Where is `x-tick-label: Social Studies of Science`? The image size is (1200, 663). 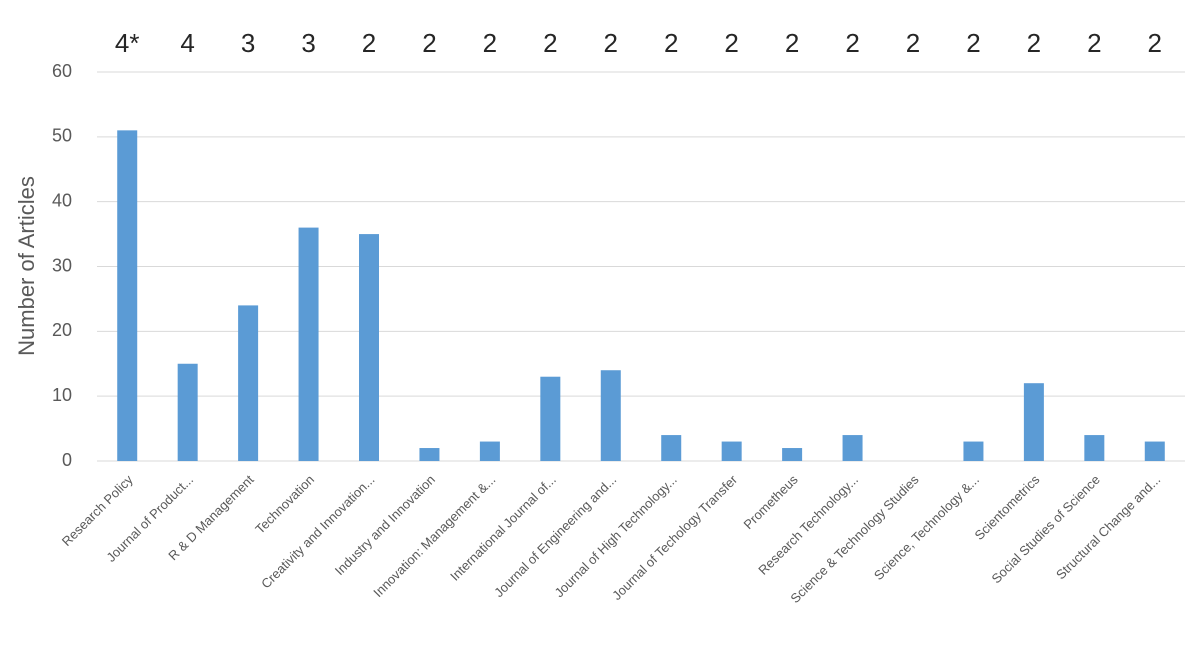 x-tick-label: Social Studies of Science is located at coordinates (1046, 529).